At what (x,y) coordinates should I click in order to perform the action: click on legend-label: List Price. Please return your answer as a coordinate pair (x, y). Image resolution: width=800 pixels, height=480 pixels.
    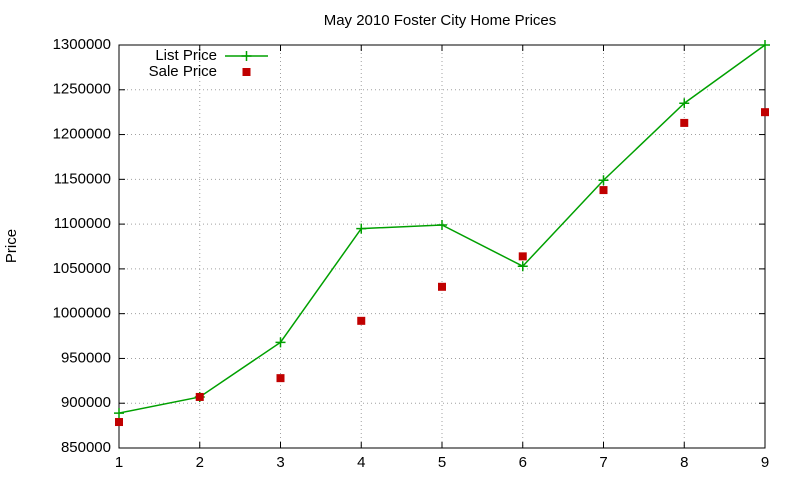
    Looking at the image, I should click on (186, 55).